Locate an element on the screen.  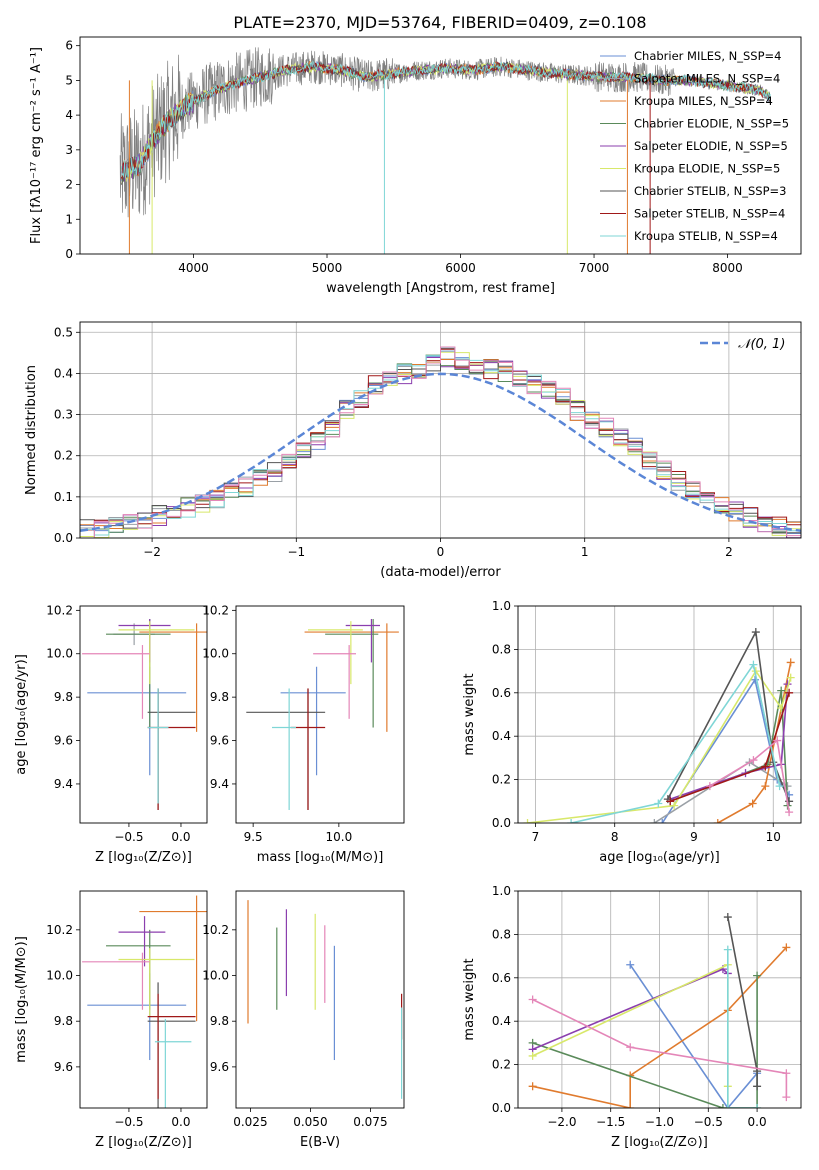
x-axis-label: E(B-V) is located at coordinates (320, 1142).